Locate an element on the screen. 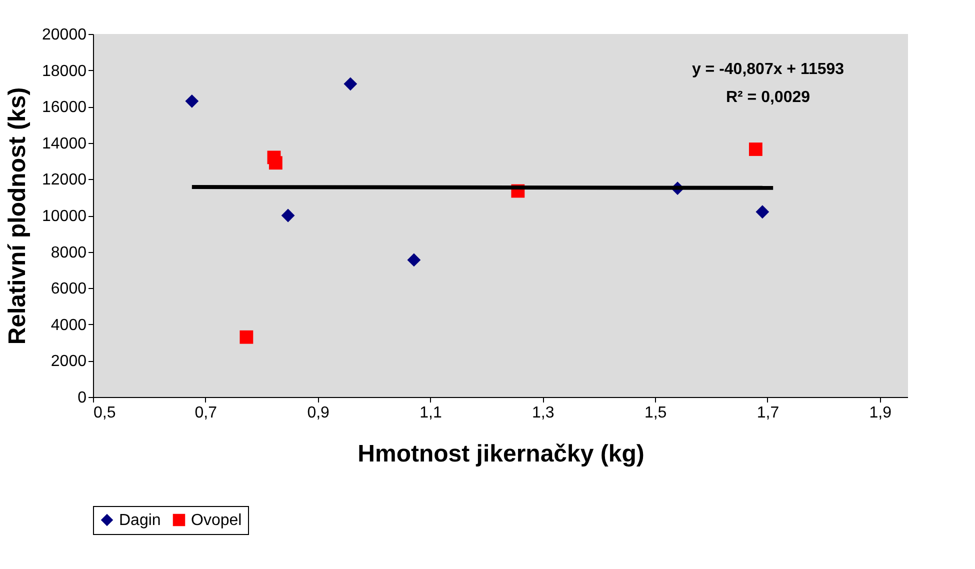 The width and height of the screenshot is (975, 569). y-tick-label: 8000 is located at coordinates (68, 253).